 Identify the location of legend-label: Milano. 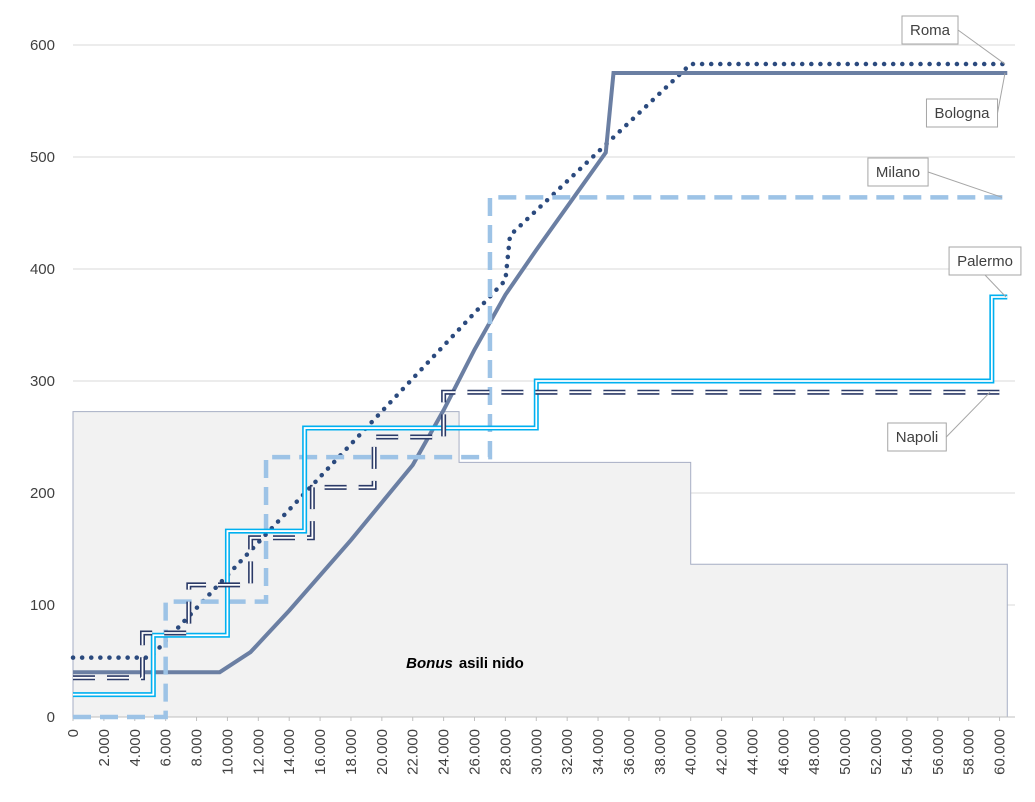
(898, 172).